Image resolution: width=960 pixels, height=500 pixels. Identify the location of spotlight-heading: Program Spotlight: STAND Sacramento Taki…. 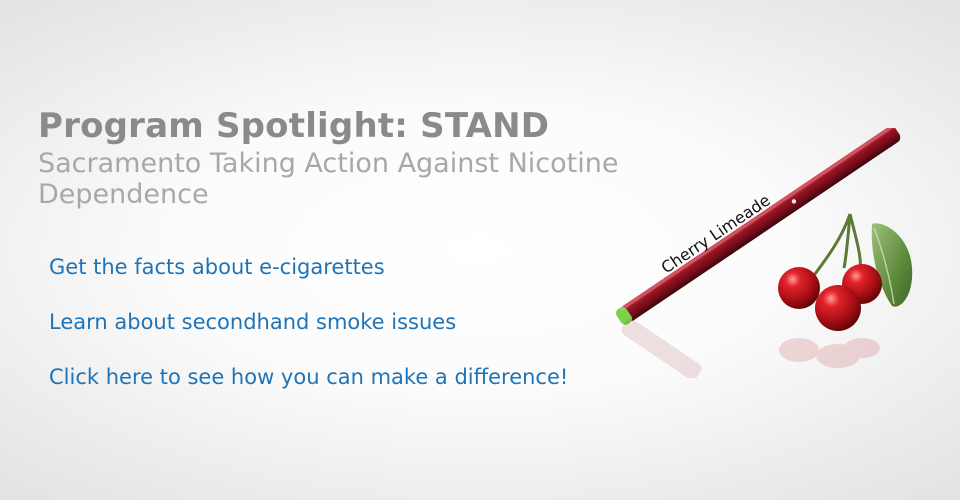
(358, 157).